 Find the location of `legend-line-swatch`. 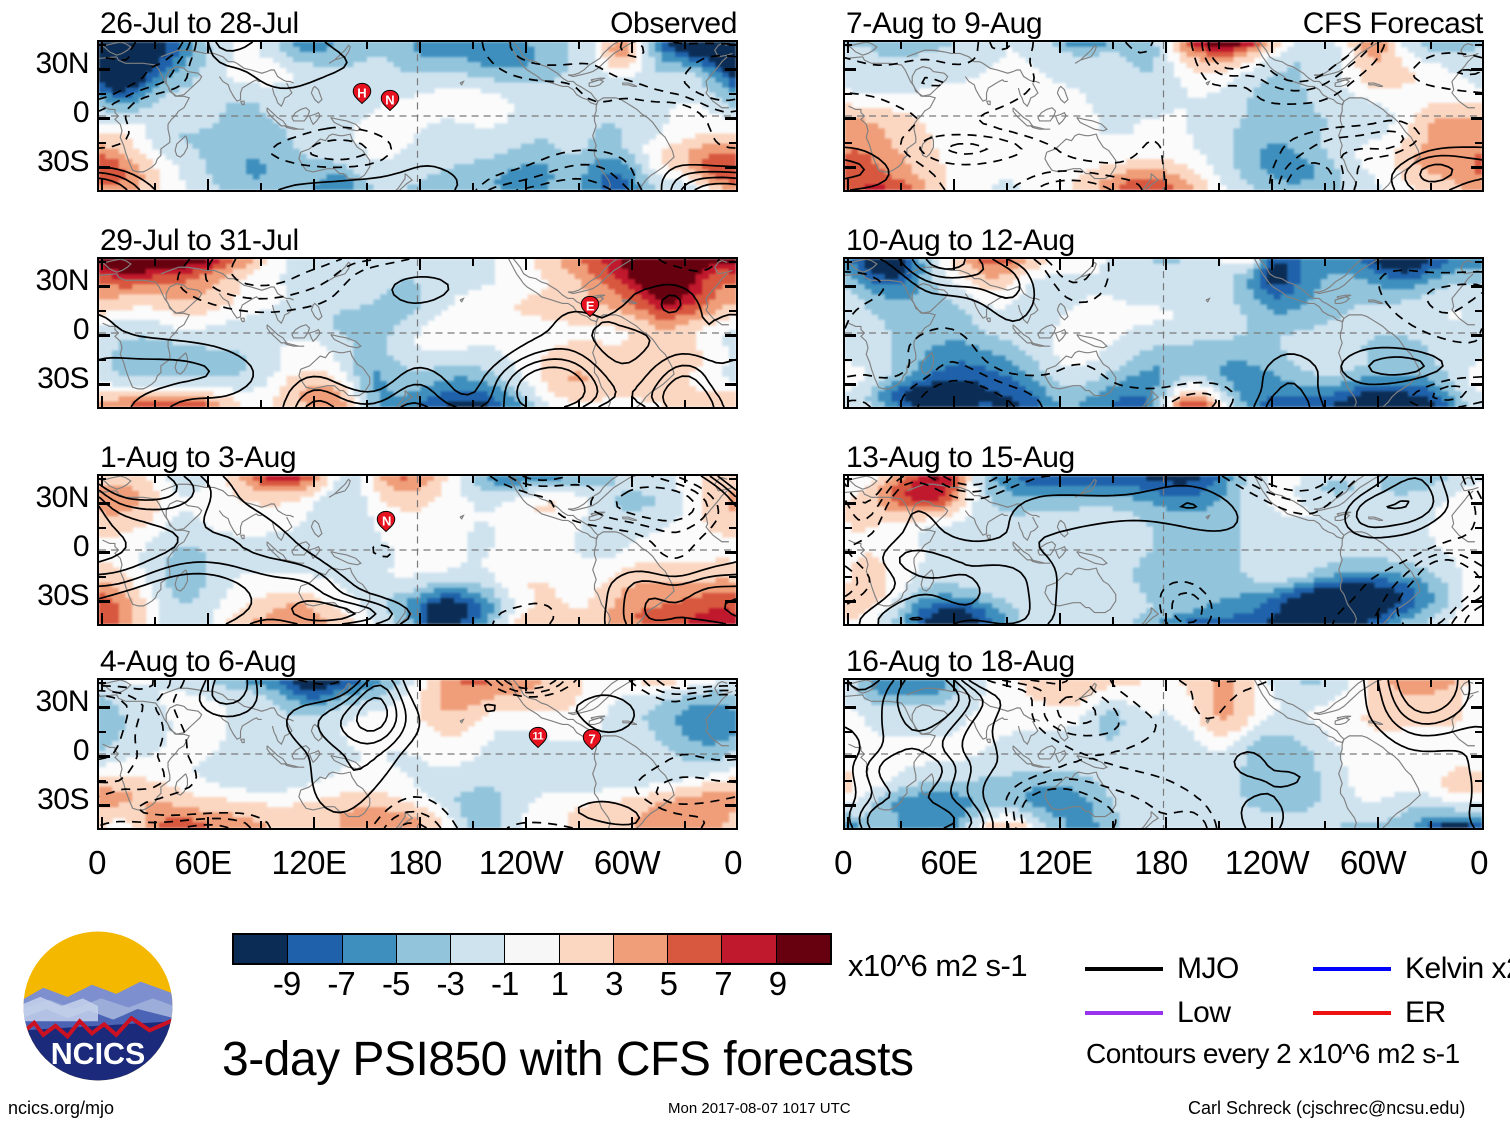

legend-line-swatch is located at coordinates (1352, 1013).